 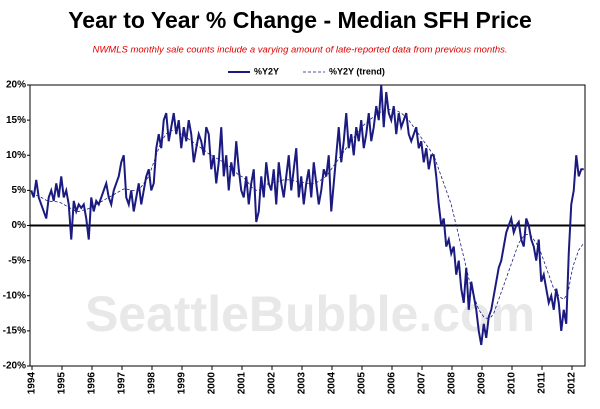 What do you see at coordinates (362, 383) in the screenshot?
I see `x-tick-label: 2005` at bounding box center [362, 383].